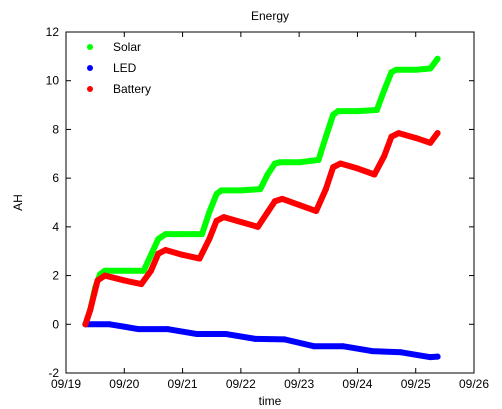  Describe the element at coordinates (53, 32) in the screenshot. I see `y-tick-label: 12` at that location.